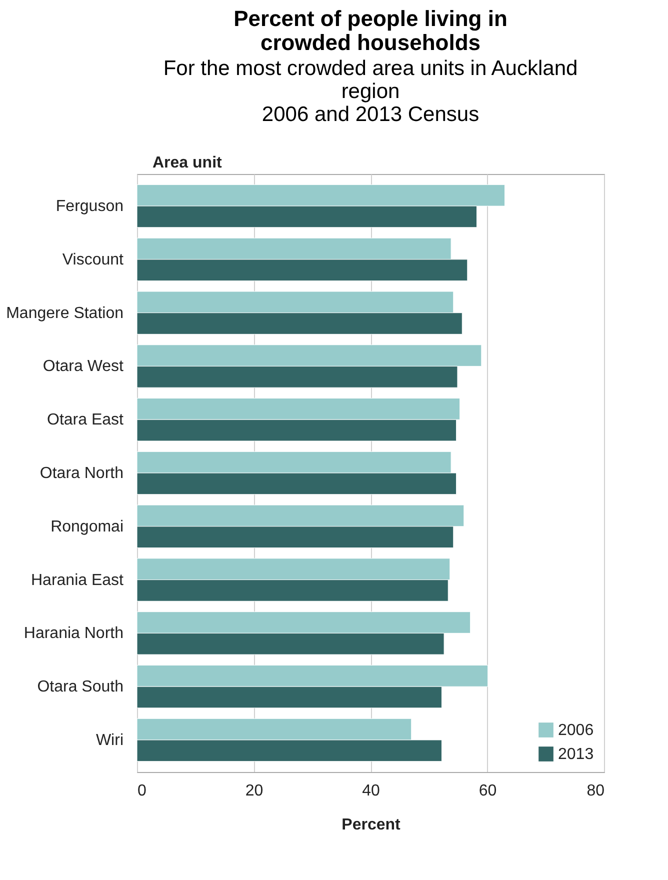 The image size is (668, 880). Describe the element at coordinates (372, 825) in the screenshot. I see `x-axis-title: Percent` at that location.